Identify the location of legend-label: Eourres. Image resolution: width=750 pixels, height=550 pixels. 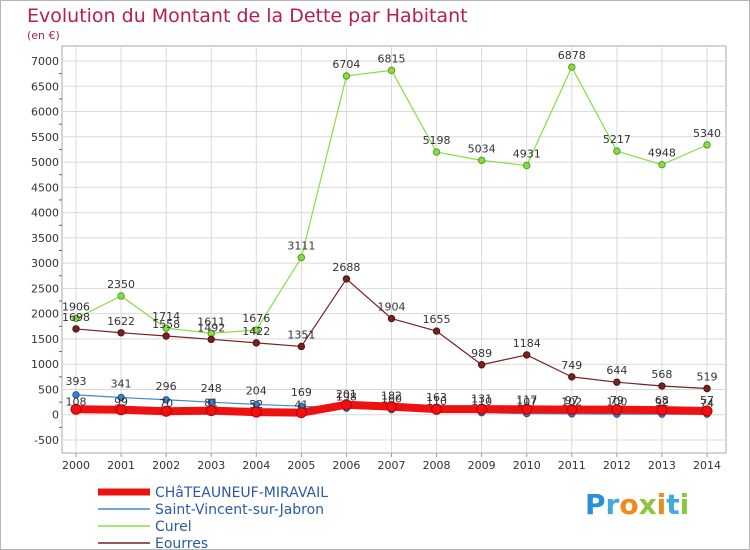
(181, 543).